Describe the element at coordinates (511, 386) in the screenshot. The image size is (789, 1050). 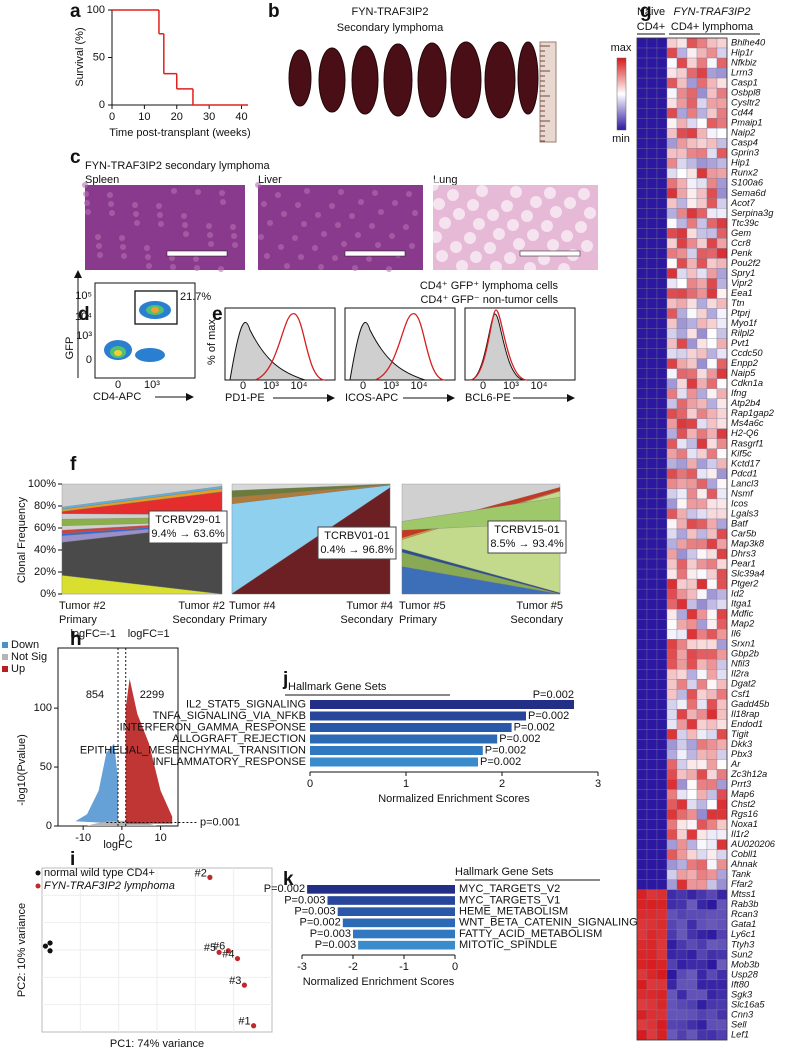
I see `tick-label: 10³` at that location.